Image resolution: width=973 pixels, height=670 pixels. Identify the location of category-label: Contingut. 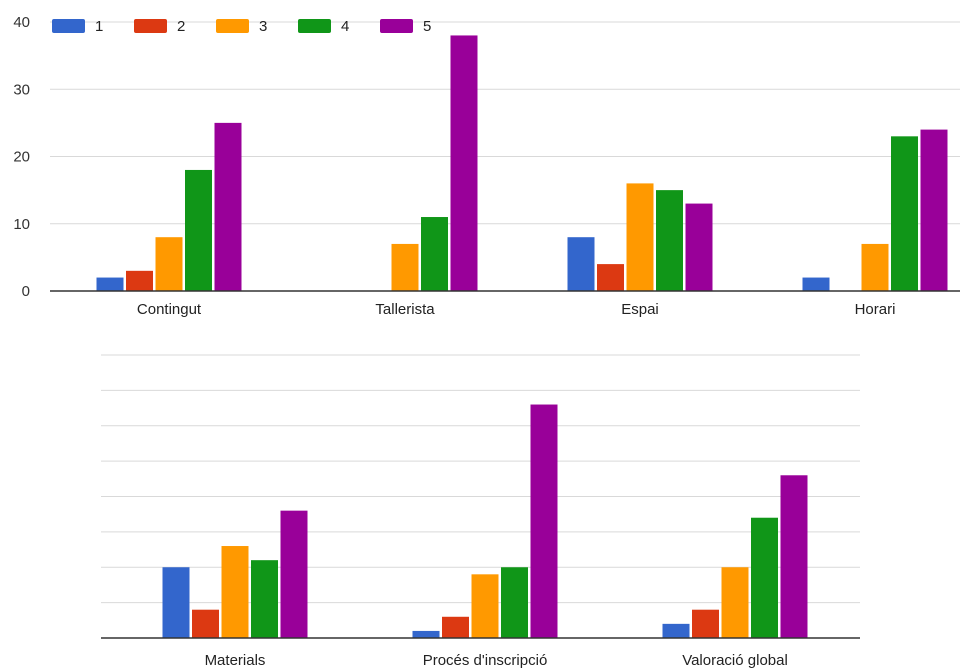
(169, 309).